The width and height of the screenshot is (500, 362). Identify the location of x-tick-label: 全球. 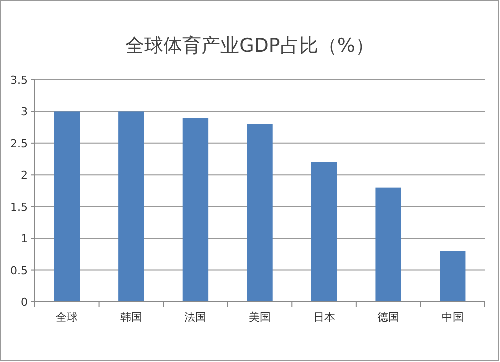
(67, 317).